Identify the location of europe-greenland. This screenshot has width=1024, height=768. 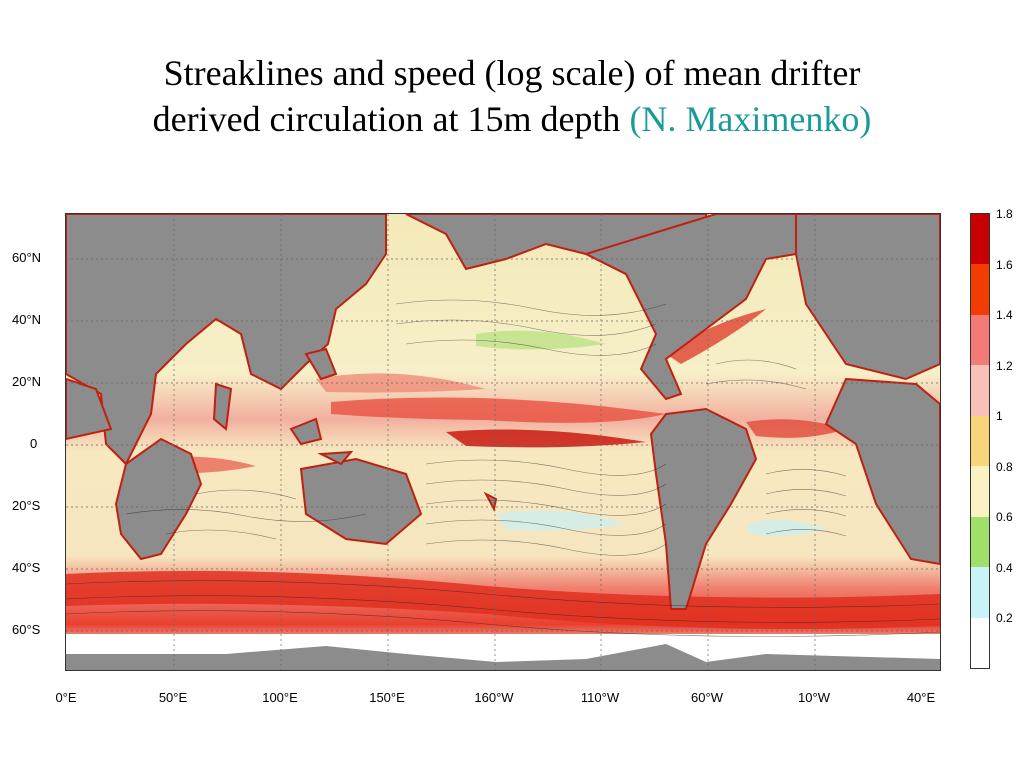
(867, 297).